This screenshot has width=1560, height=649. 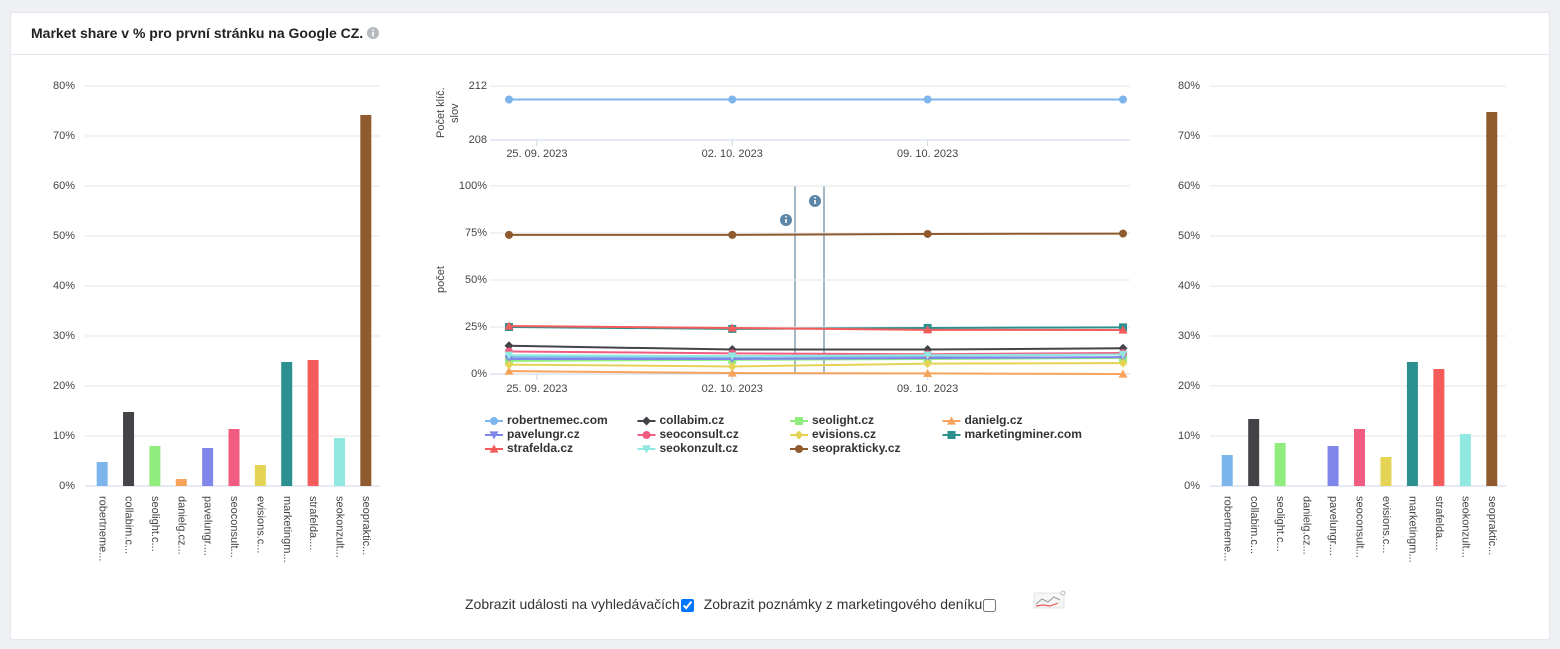 What do you see at coordinates (699, 434) in the screenshot?
I see `legend-label: seoconsult.cz` at bounding box center [699, 434].